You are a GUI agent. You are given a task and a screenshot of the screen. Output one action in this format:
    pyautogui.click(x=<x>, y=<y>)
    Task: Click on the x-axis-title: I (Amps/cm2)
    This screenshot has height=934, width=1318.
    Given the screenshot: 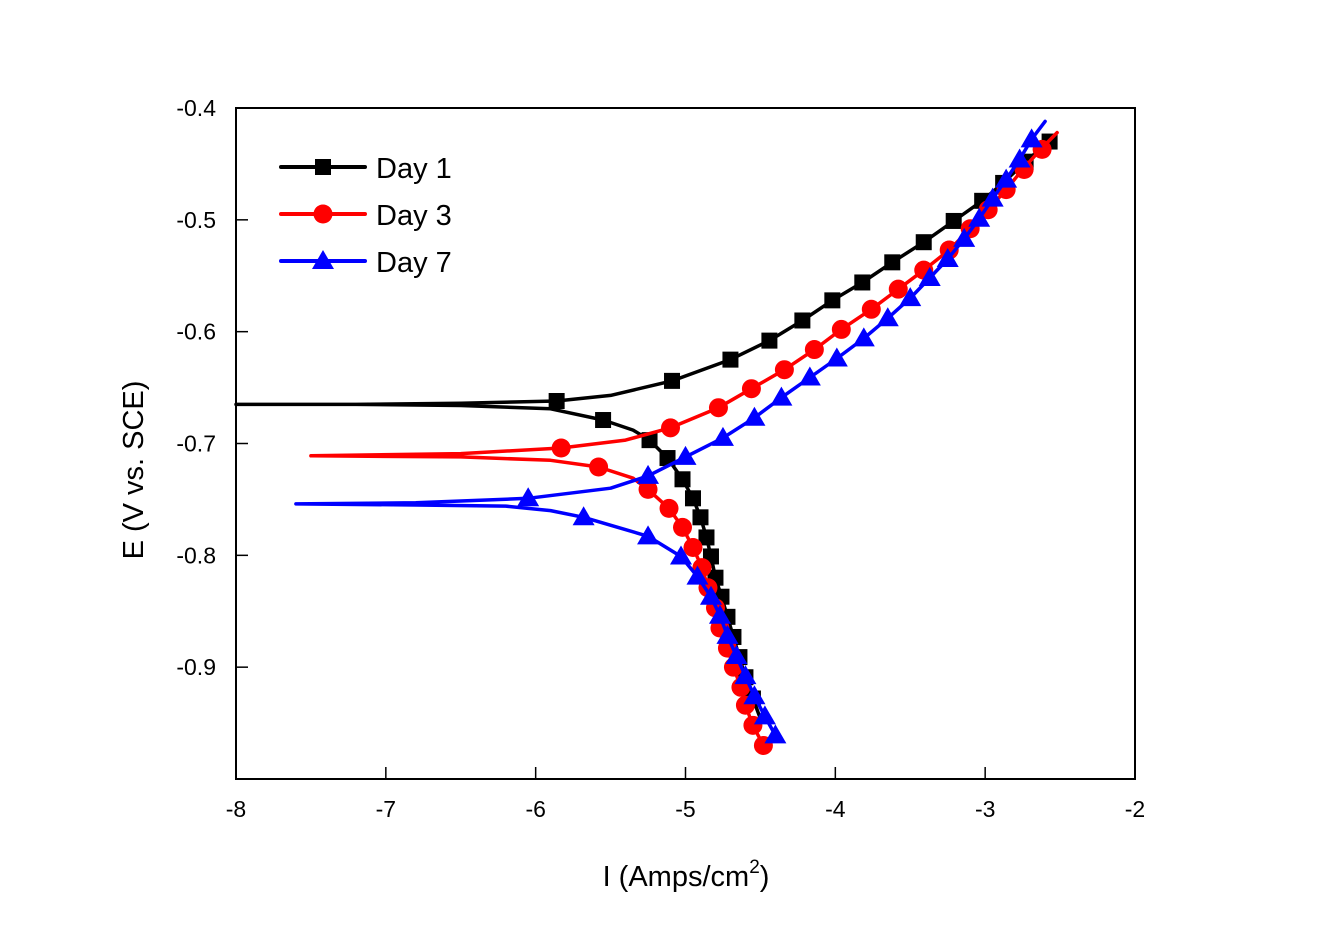 What is the action you would take?
    pyautogui.click(x=686, y=875)
    